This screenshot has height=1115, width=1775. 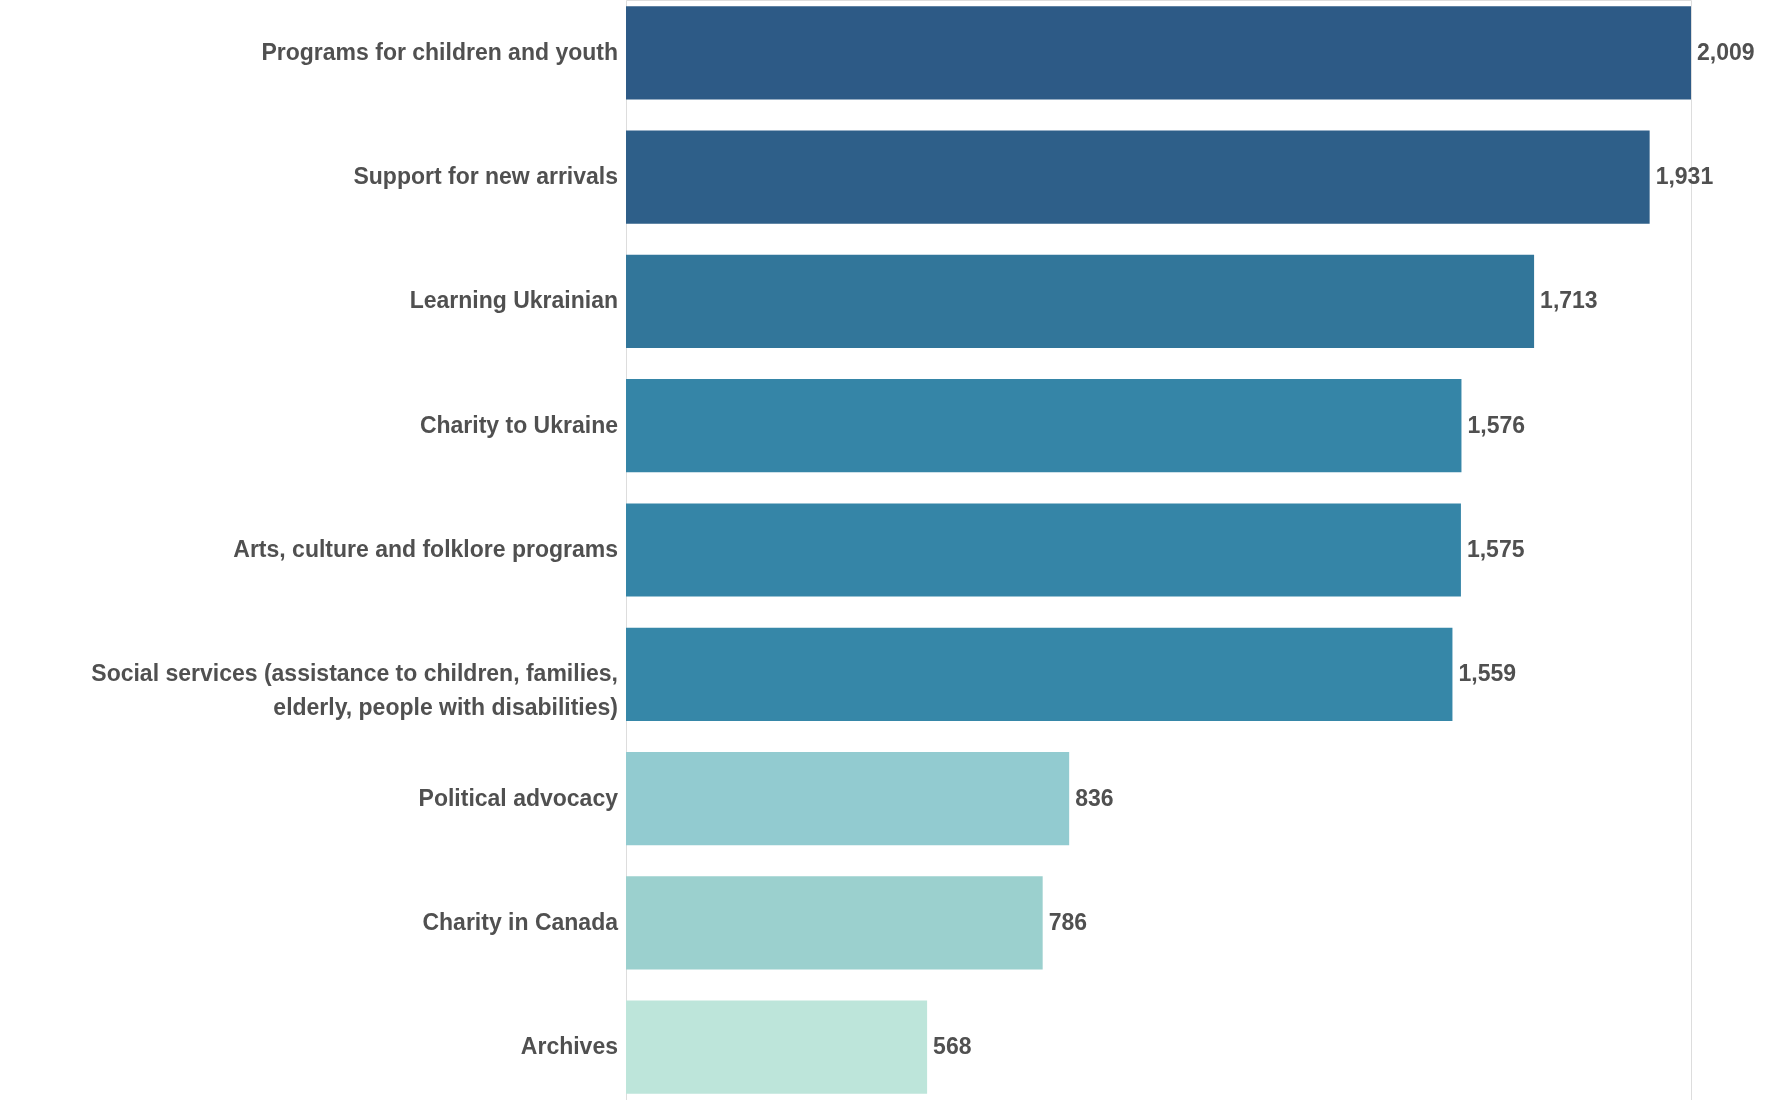 I want to click on y-tick-label: Archives, so click(x=569, y=1046).